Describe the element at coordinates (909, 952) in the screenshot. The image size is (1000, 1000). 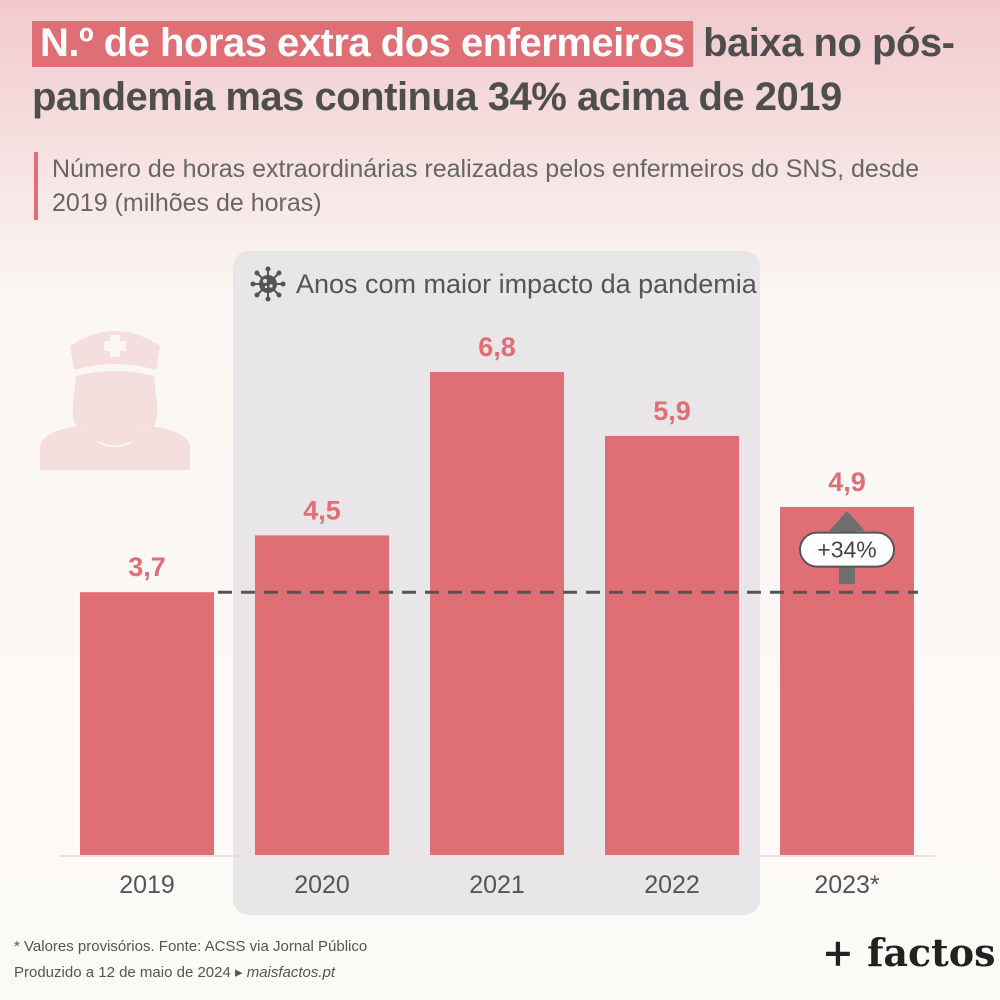
I see `brand-logo: + factos` at that location.